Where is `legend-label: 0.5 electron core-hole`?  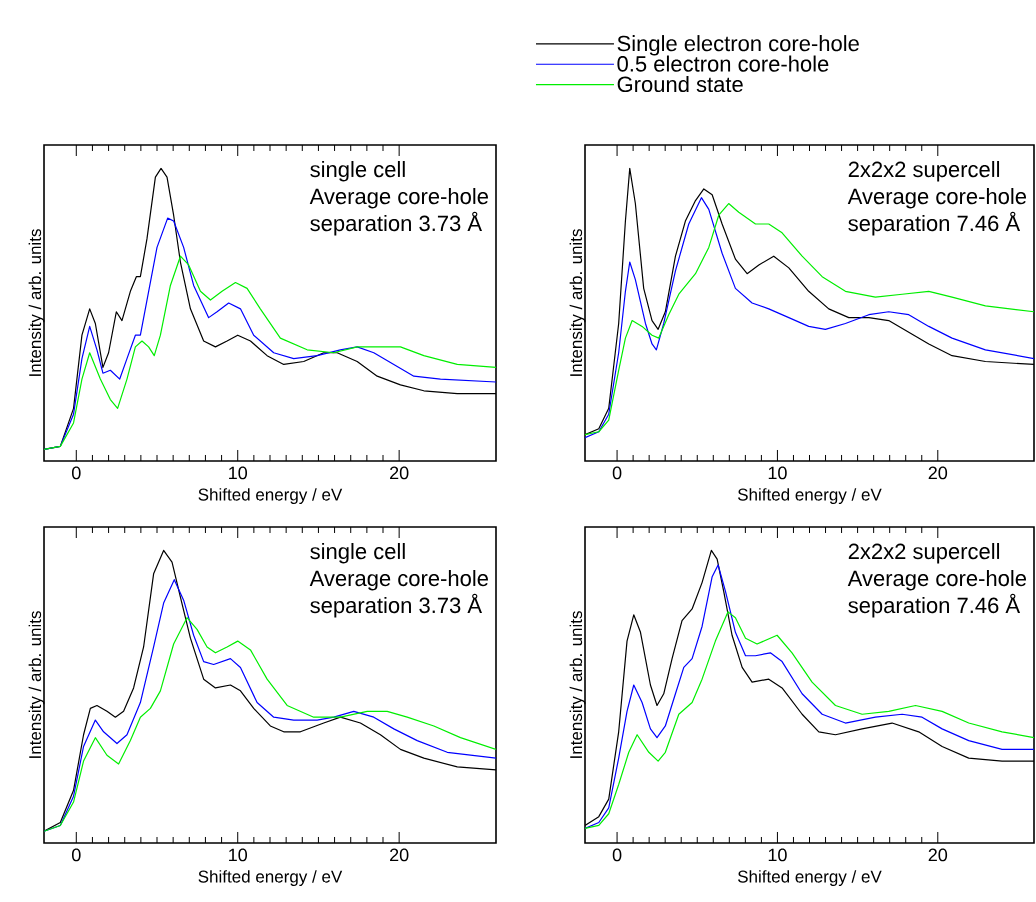
legend-label: 0.5 electron core-hole is located at coordinates (723, 63).